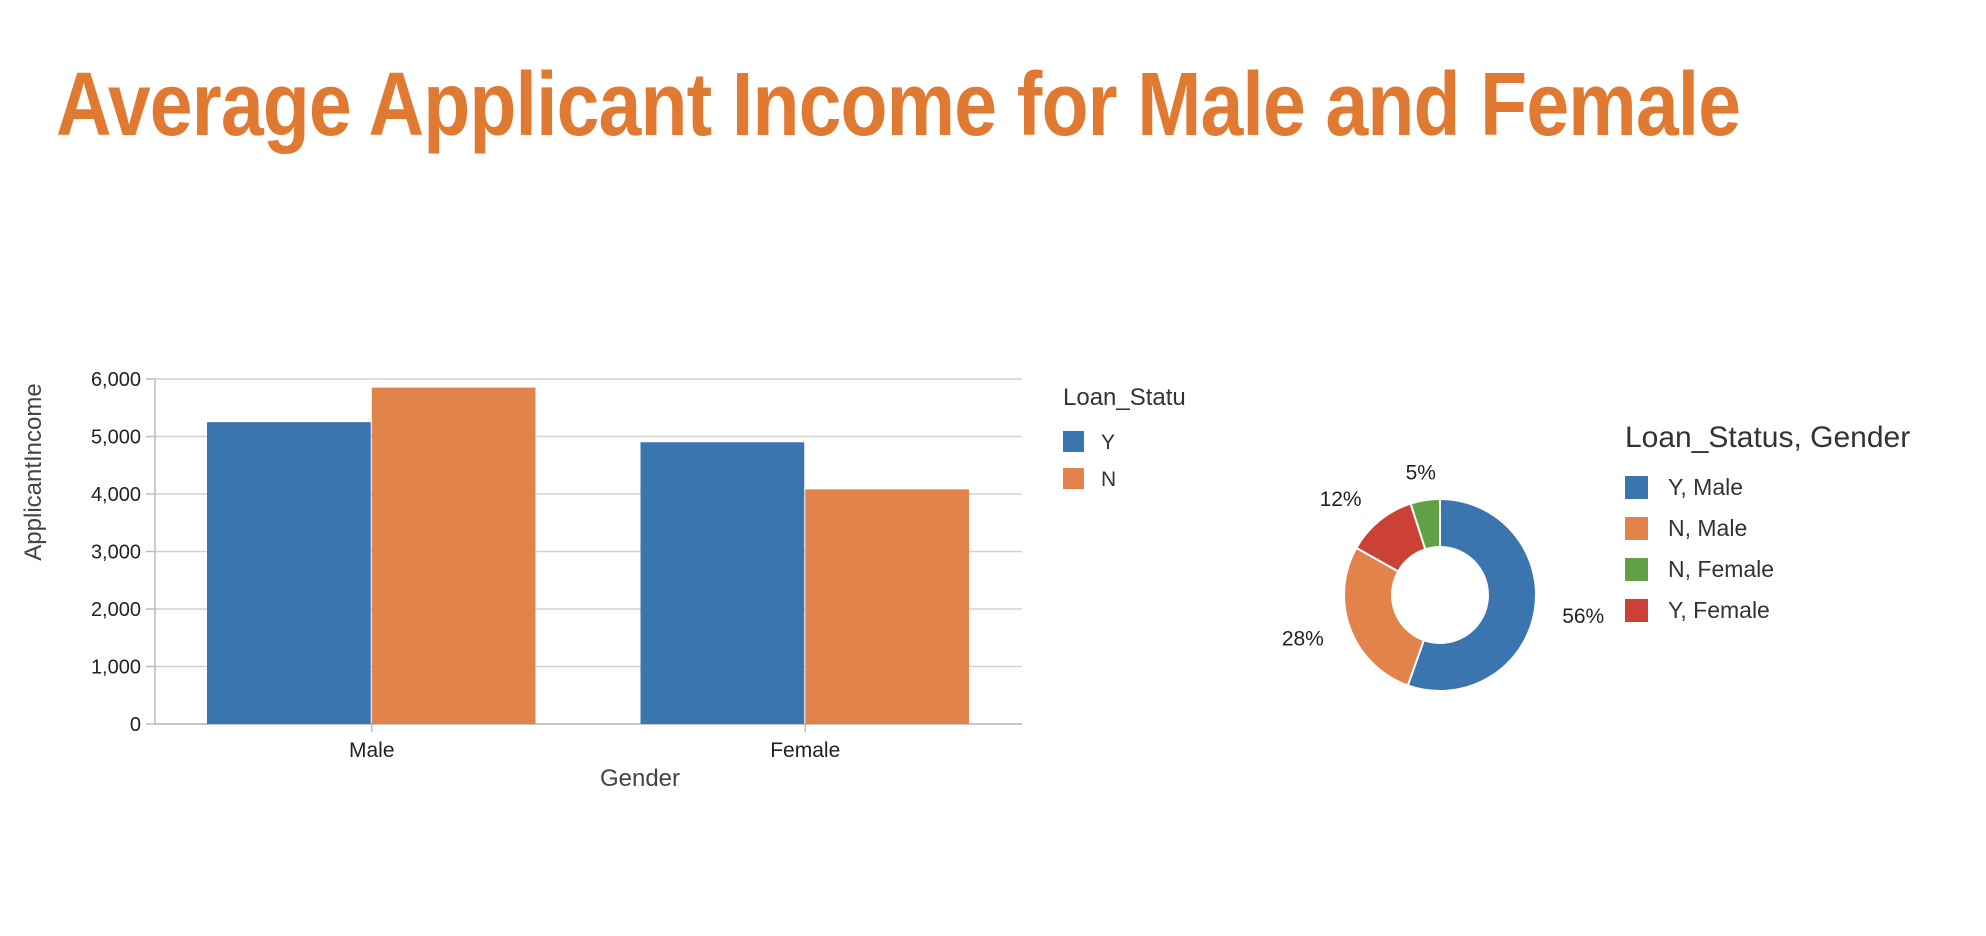 The image size is (1986, 936). What do you see at coordinates (1124, 437) in the screenshot?
I see `bar-legend: Loan_Statu YN` at bounding box center [1124, 437].